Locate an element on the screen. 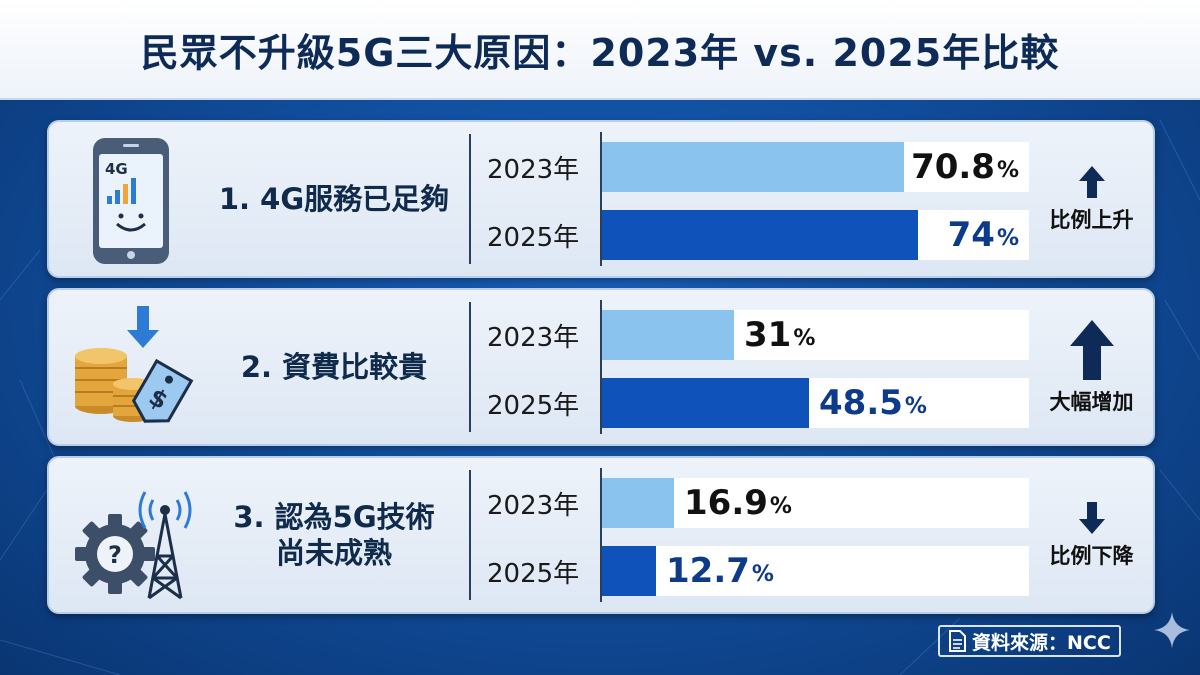 The image size is (1200, 675). value-label-2023: 16.9% is located at coordinates (738, 503).